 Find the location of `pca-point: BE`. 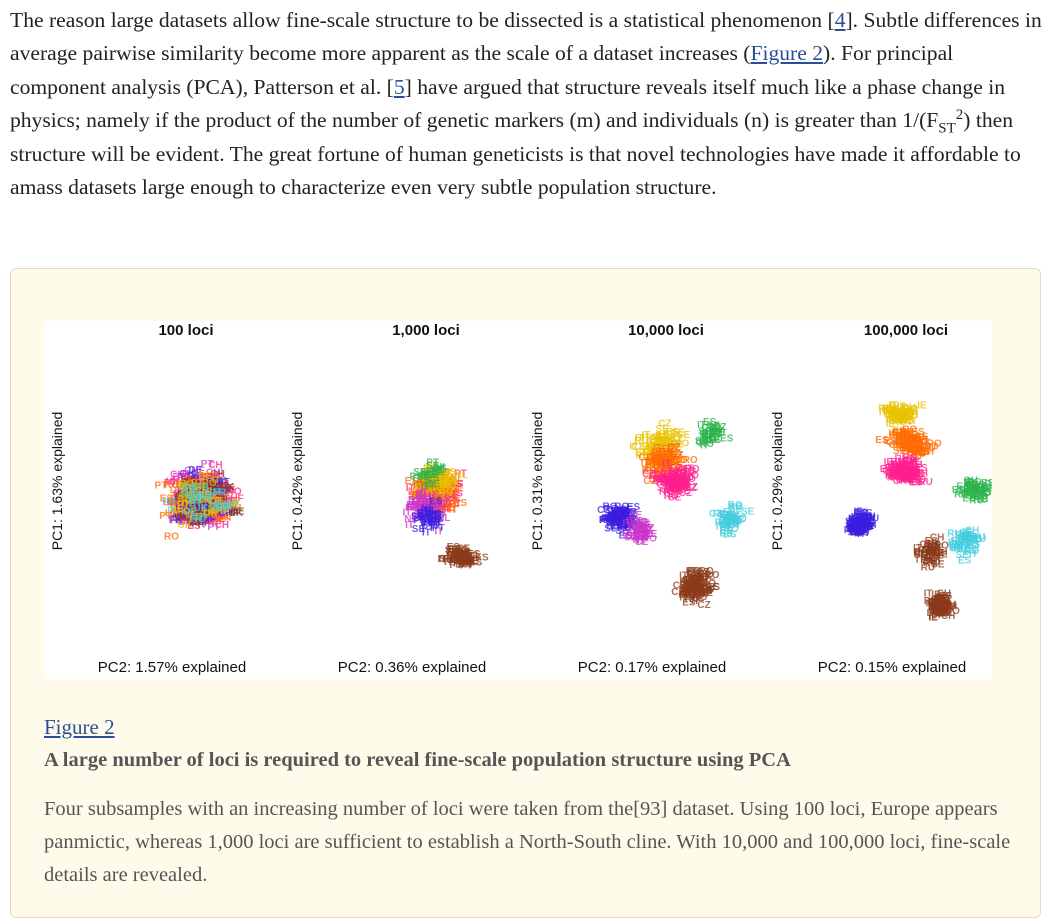

pca-point: BE is located at coordinates (211, 488).